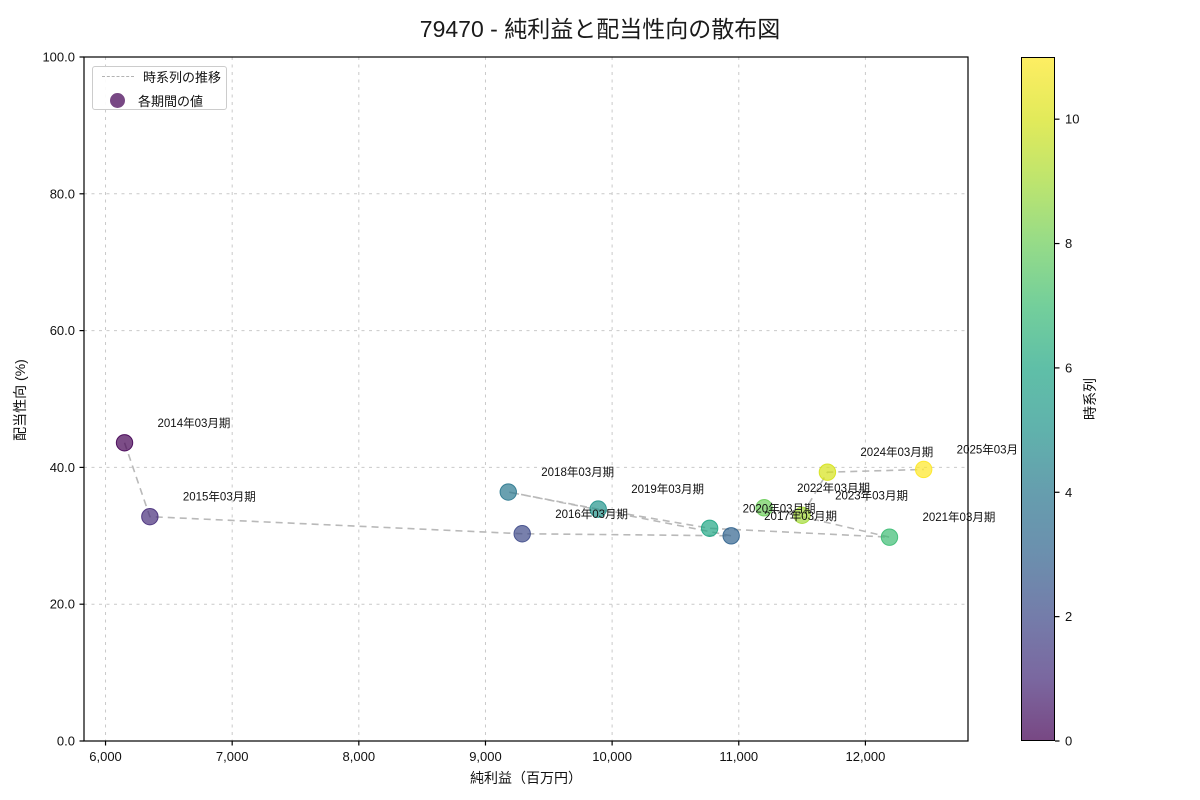  I want to click on y-tick-label: 20.0, so click(62, 604).